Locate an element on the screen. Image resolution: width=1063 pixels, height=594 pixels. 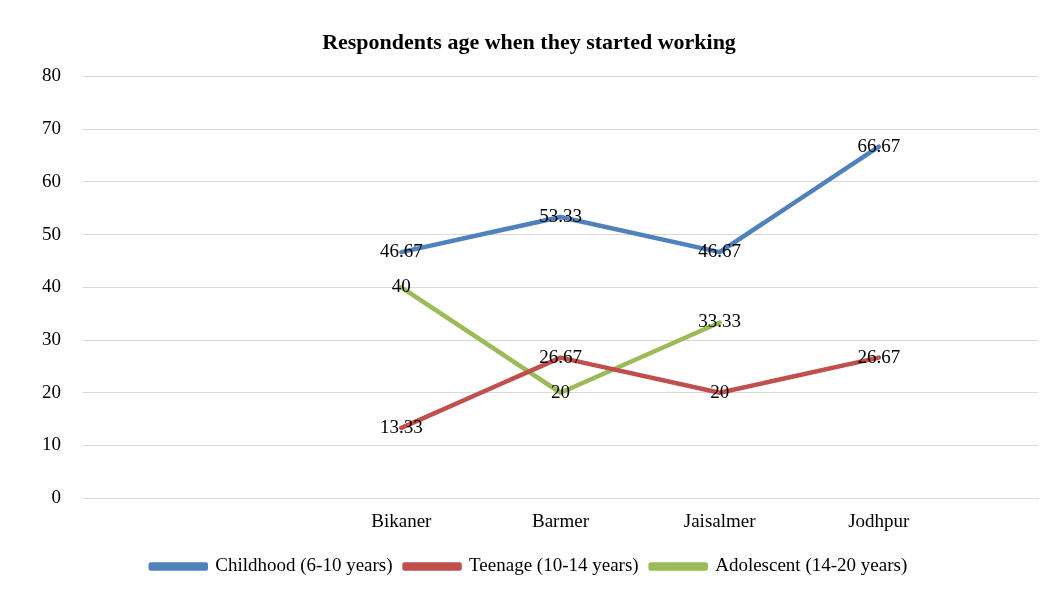
x-tick-label: Barmer is located at coordinates (561, 520).